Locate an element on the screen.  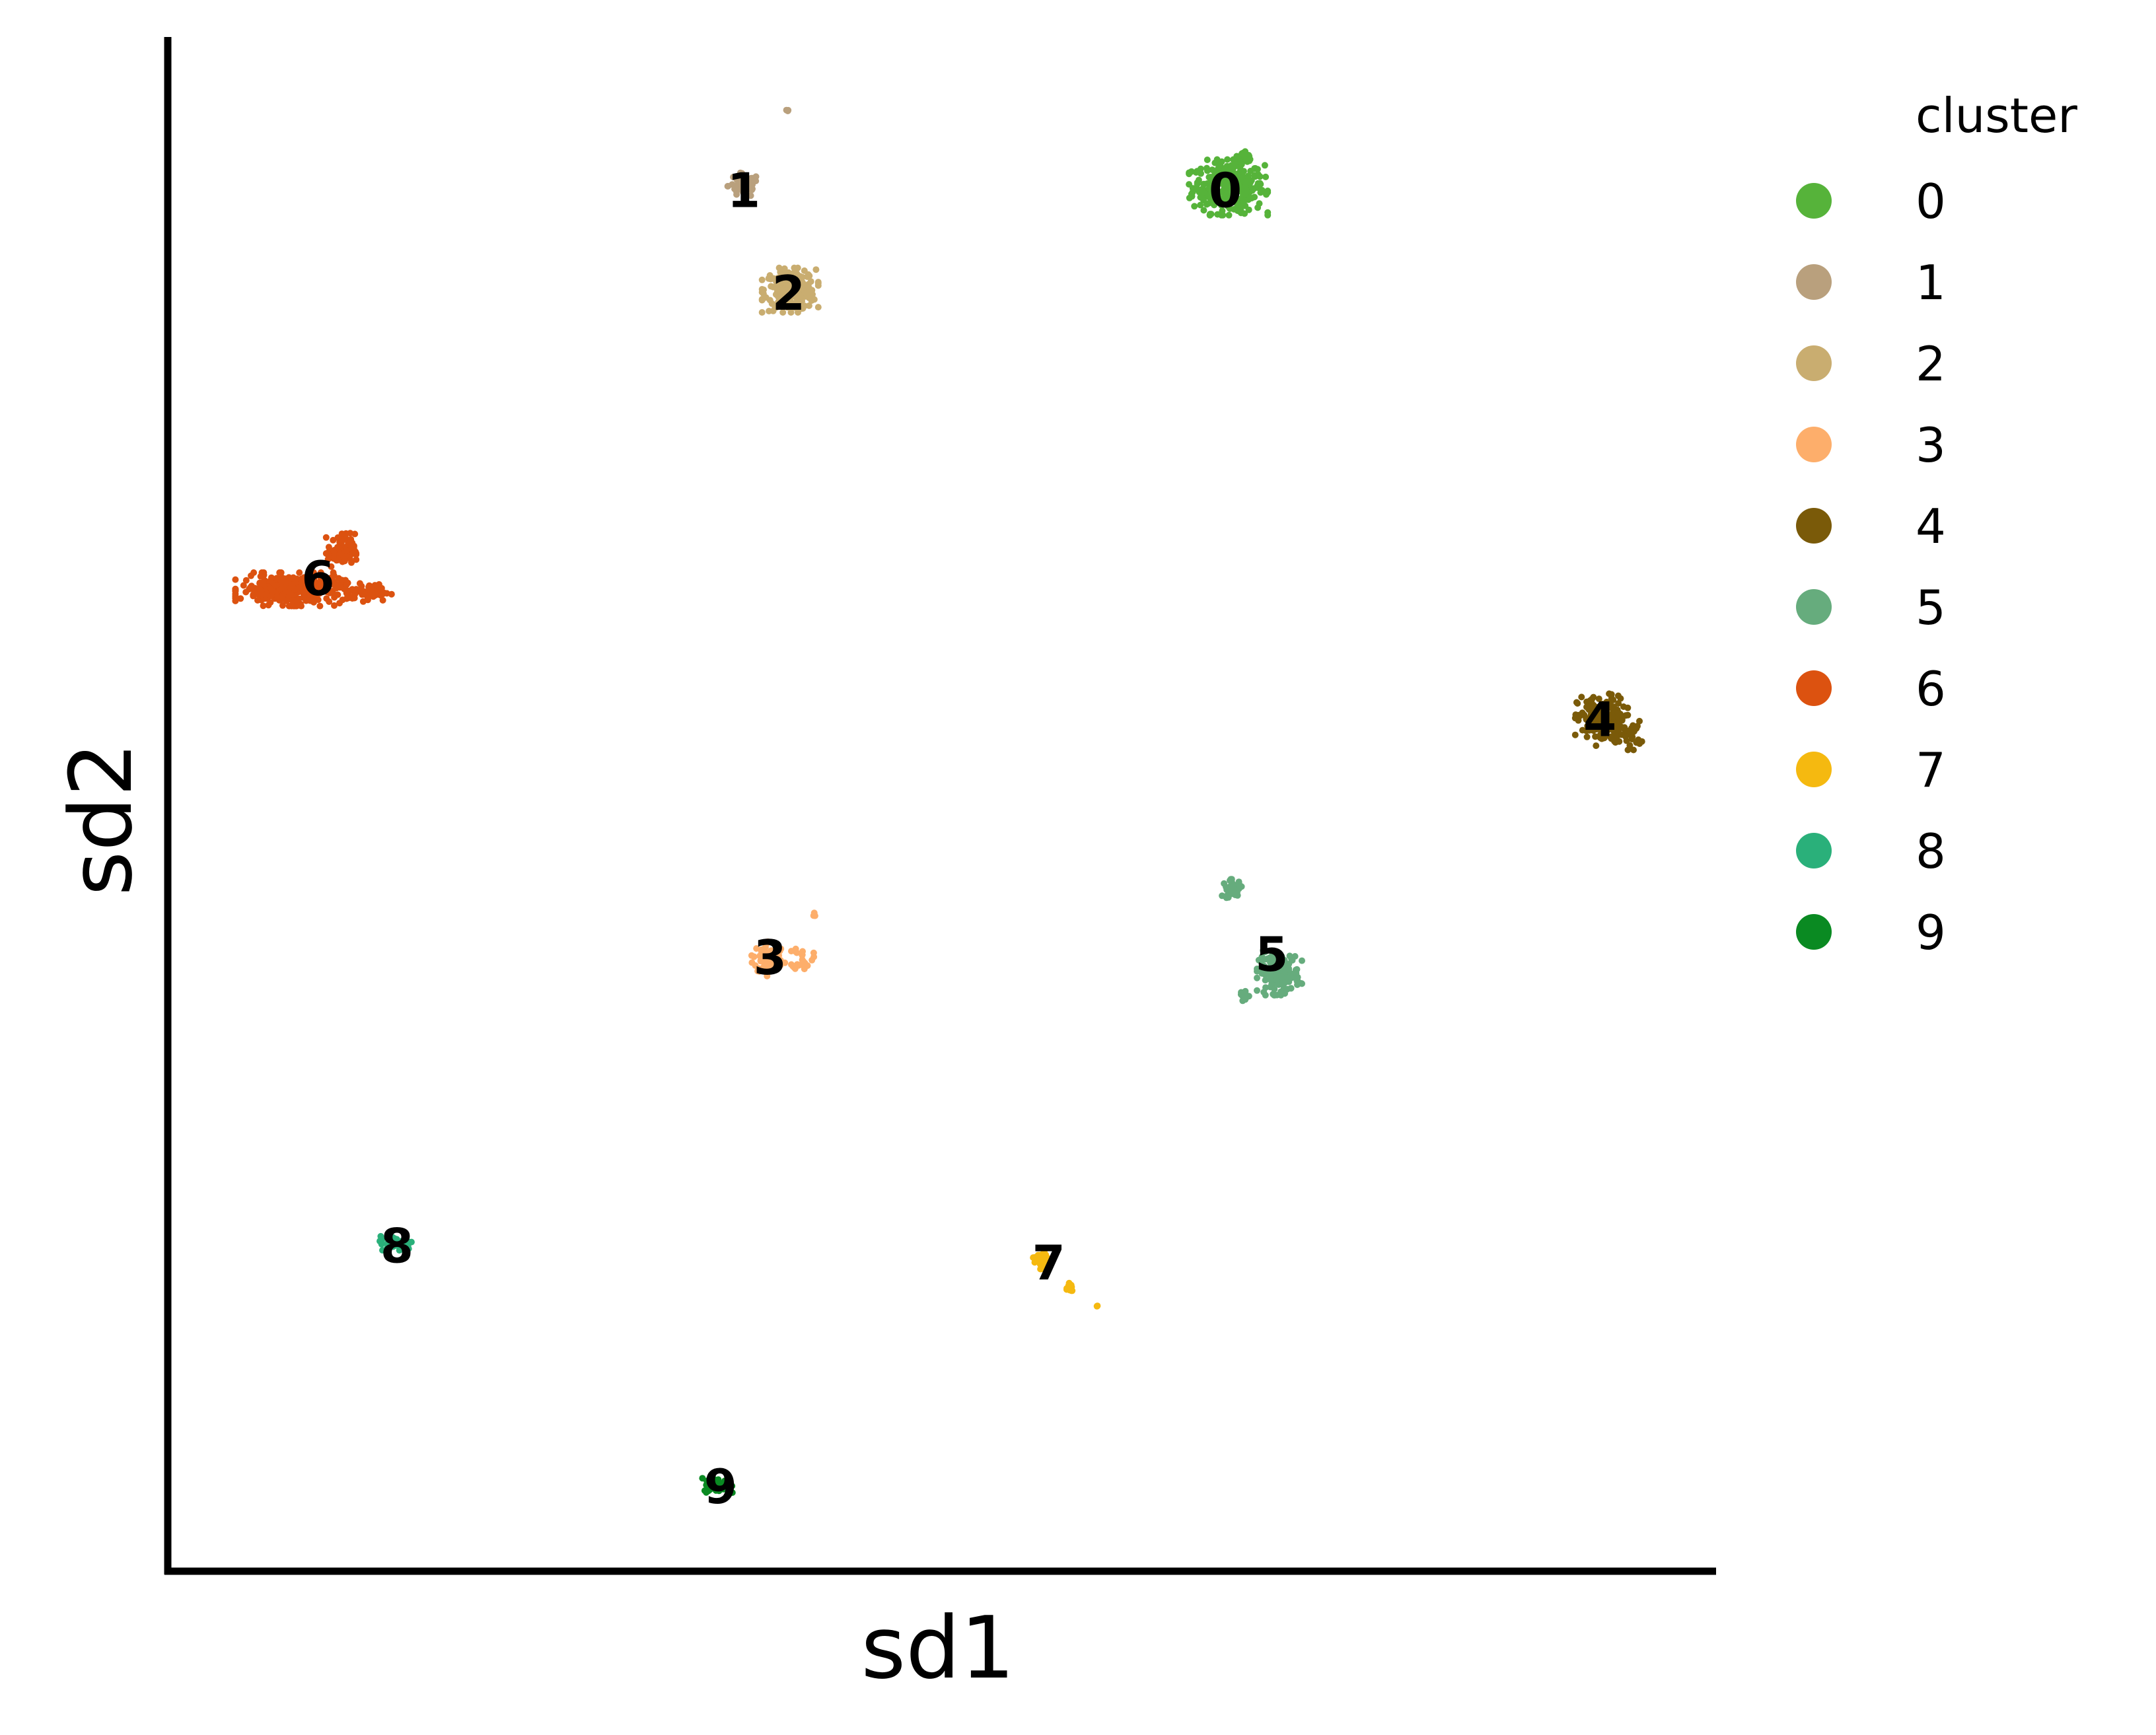
legend-title: cluster is located at coordinates (1996, 115).